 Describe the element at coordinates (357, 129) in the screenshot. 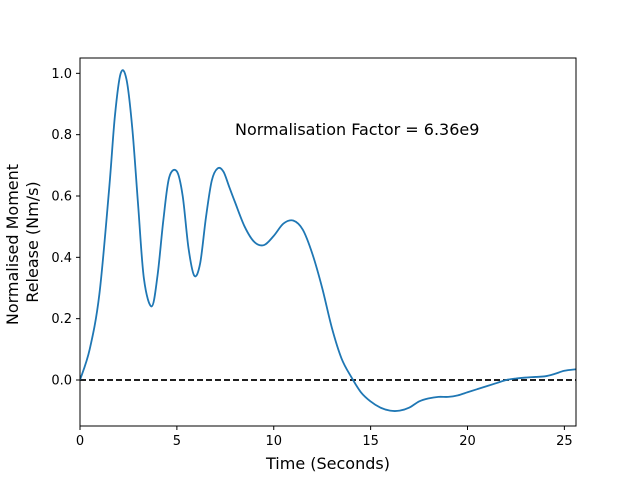

I see `annotation-text: Normalisation Factor = 6.36e9` at that location.